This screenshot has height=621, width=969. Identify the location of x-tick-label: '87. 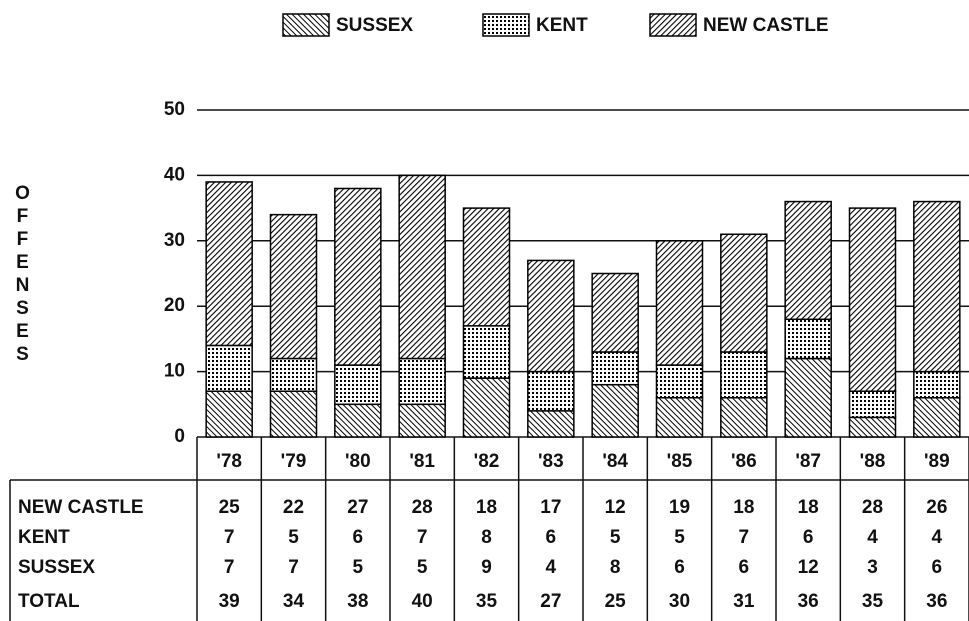
(808, 461).